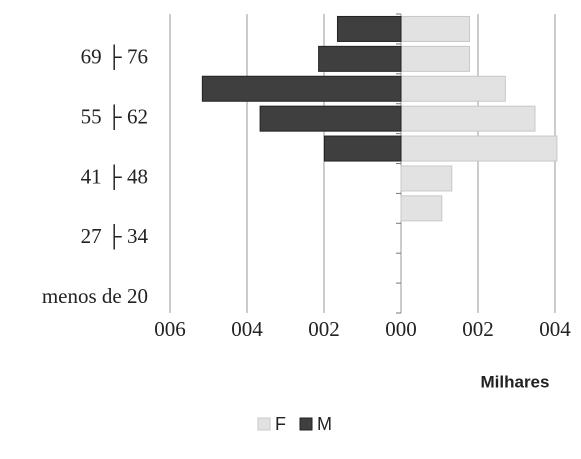 The width and height of the screenshot is (581, 459). I want to click on y-tick-label: 27 ├ 34, so click(115, 236).